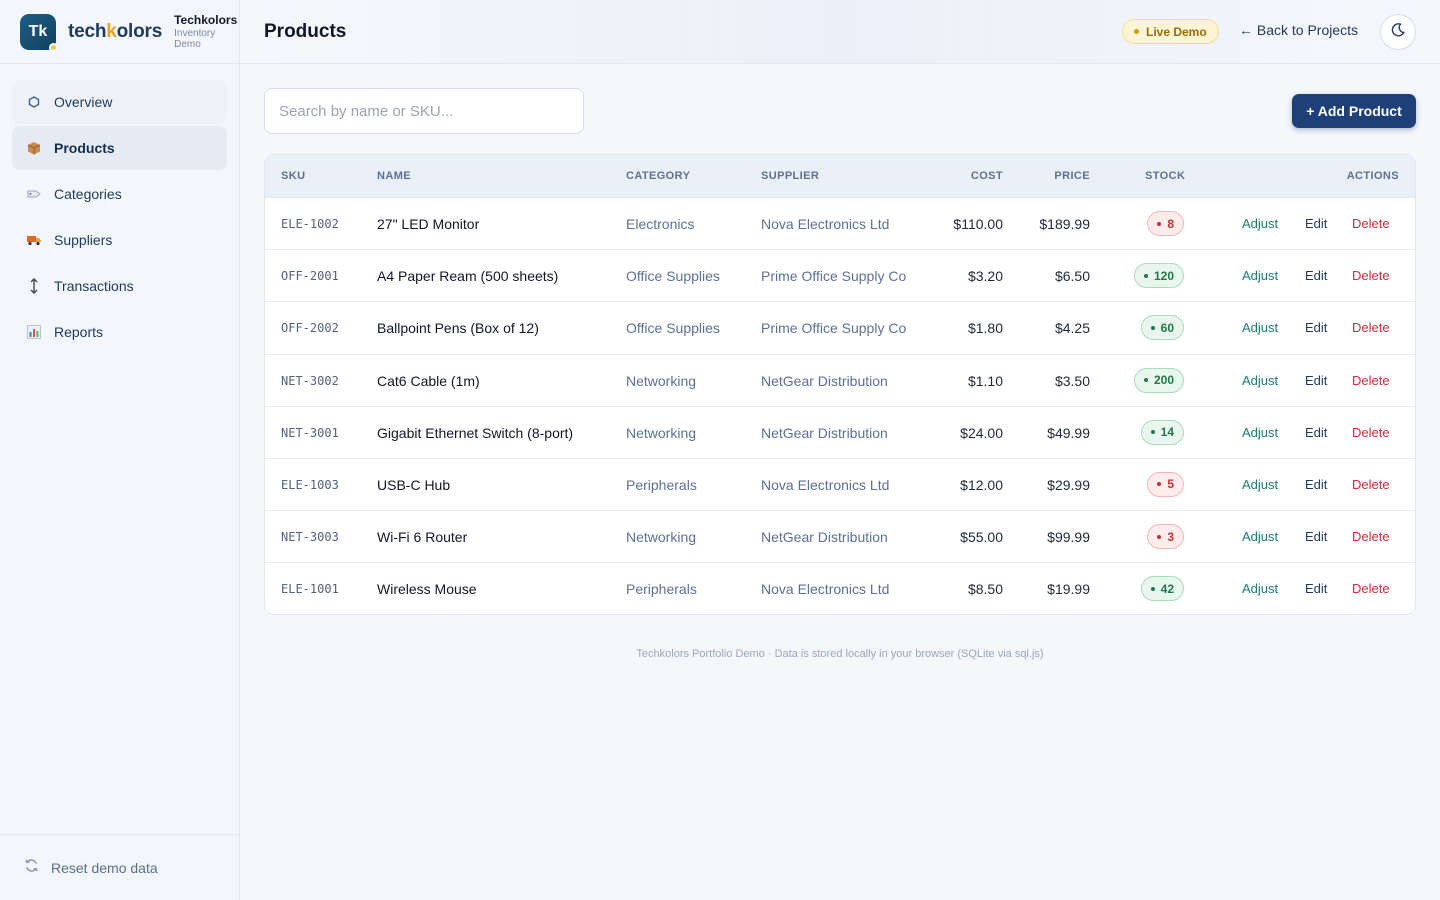 The image size is (1440, 900). Describe the element at coordinates (1162, 432) in the screenshot. I see `stock-badge: 14` at that location.